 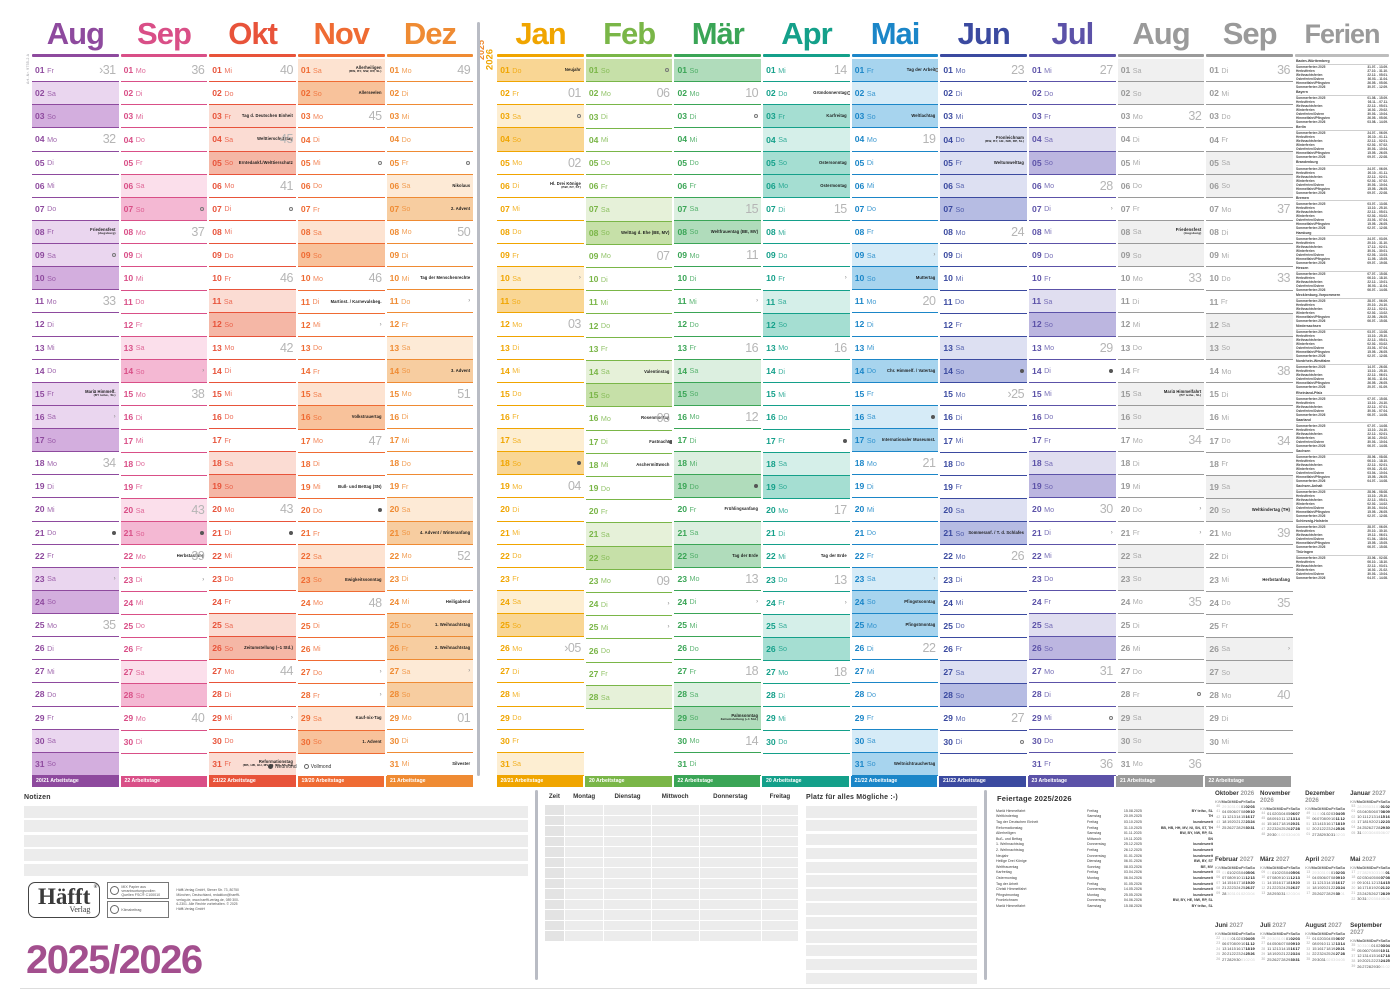 What do you see at coordinates (806, 487) in the screenshot?
I see `day-cell: 19 So` at bounding box center [806, 487].